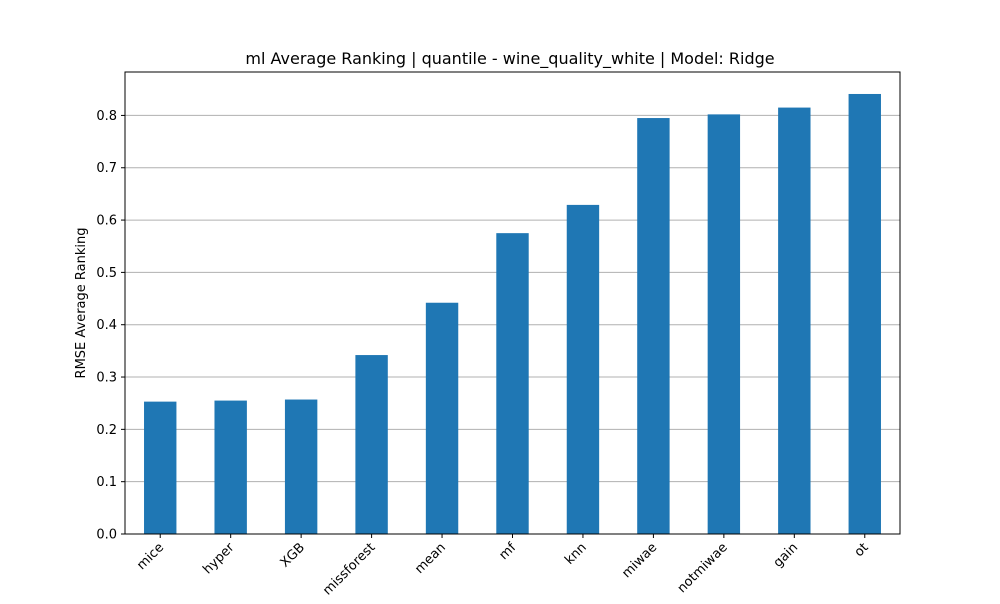 Image resolution: width=1000 pixels, height=604 pixels. Describe the element at coordinates (106, 482) in the screenshot. I see `y-tick-label: 0.1` at that location.